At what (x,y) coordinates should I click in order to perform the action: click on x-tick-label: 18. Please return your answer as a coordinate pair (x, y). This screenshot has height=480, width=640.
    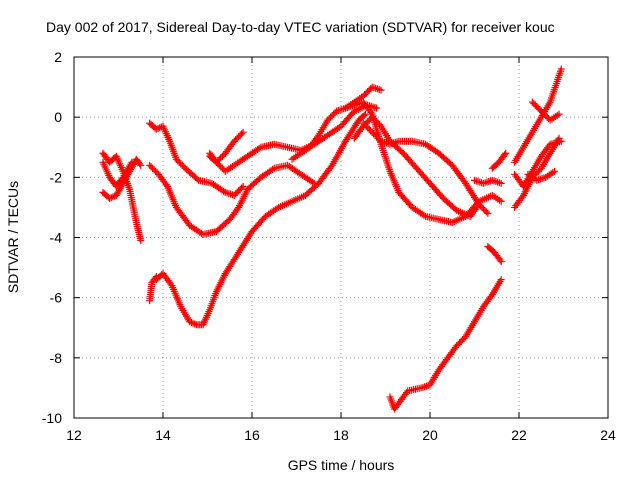
    Looking at the image, I should click on (341, 435).